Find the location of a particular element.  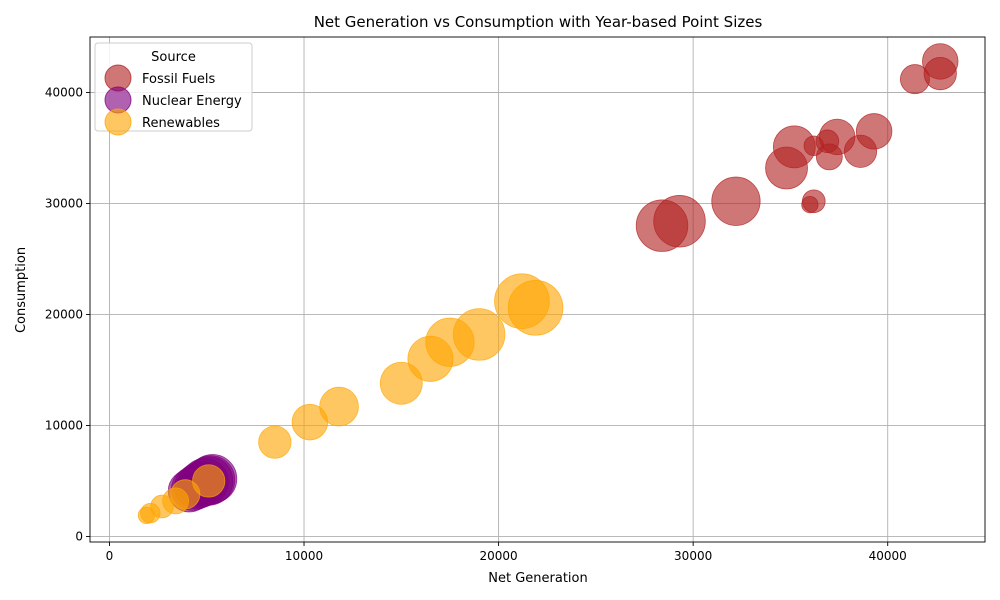

legend-entry: Renewables is located at coordinates (181, 123).